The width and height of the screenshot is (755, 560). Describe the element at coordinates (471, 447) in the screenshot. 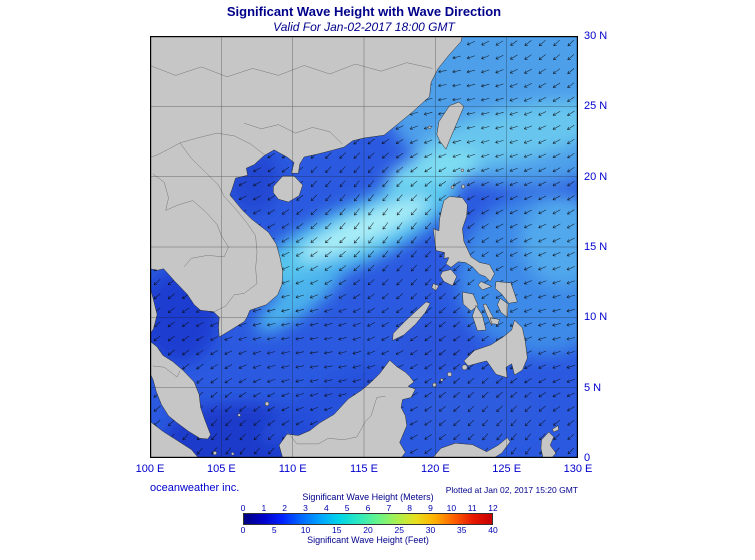

I see `landmass-sulawesi` at that location.